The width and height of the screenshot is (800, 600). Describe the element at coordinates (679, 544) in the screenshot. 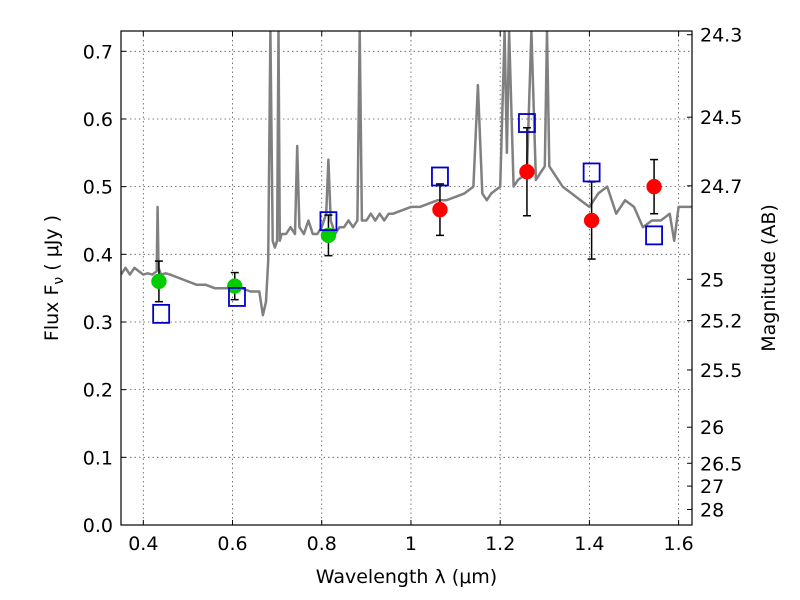

I see `x-tick-label: 1.6` at that location.